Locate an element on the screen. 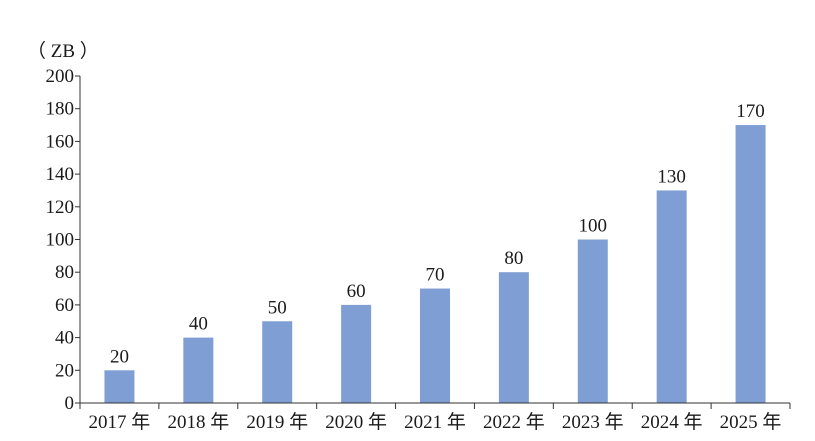 The width and height of the screenshot is (815, 441). data-label: 170 is located at coordinates (750, 111).